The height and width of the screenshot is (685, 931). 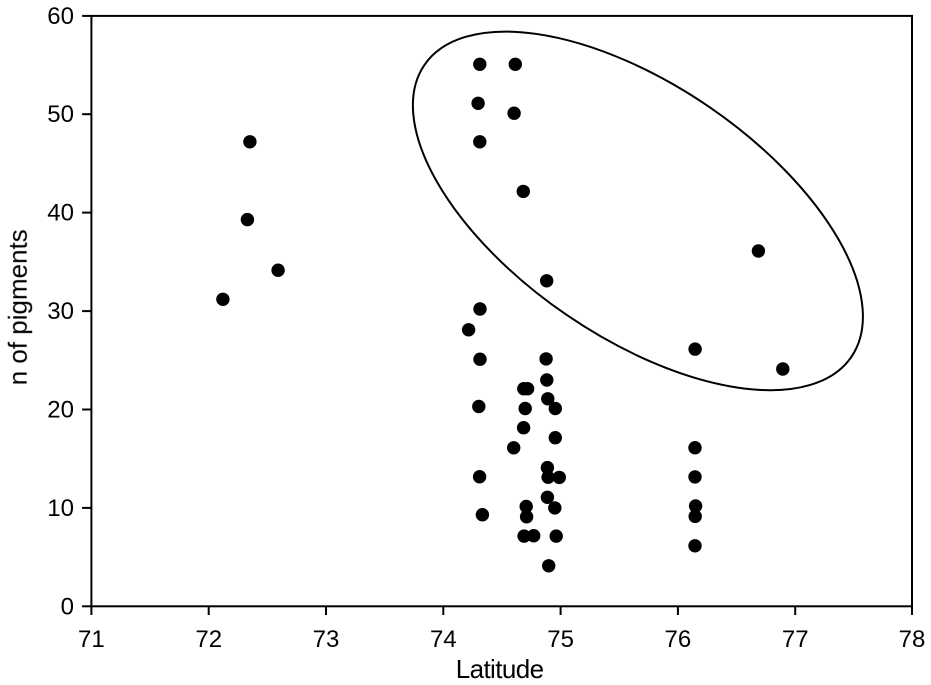 What do you see at coordinates (18, 307) in the screenshot?
I see `svg-text: n of pigments` at bounding box center [18, 307].